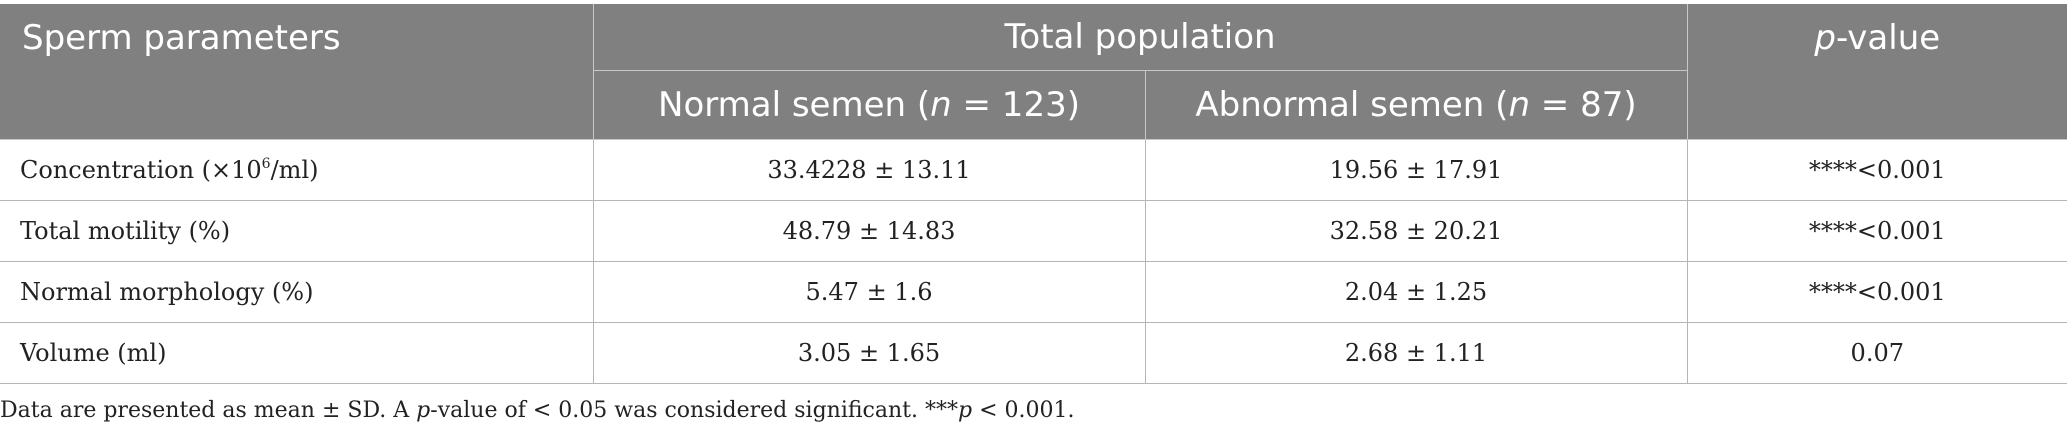  I want to click on concentration-label-main: Concentration (×10, so click(141, 170).